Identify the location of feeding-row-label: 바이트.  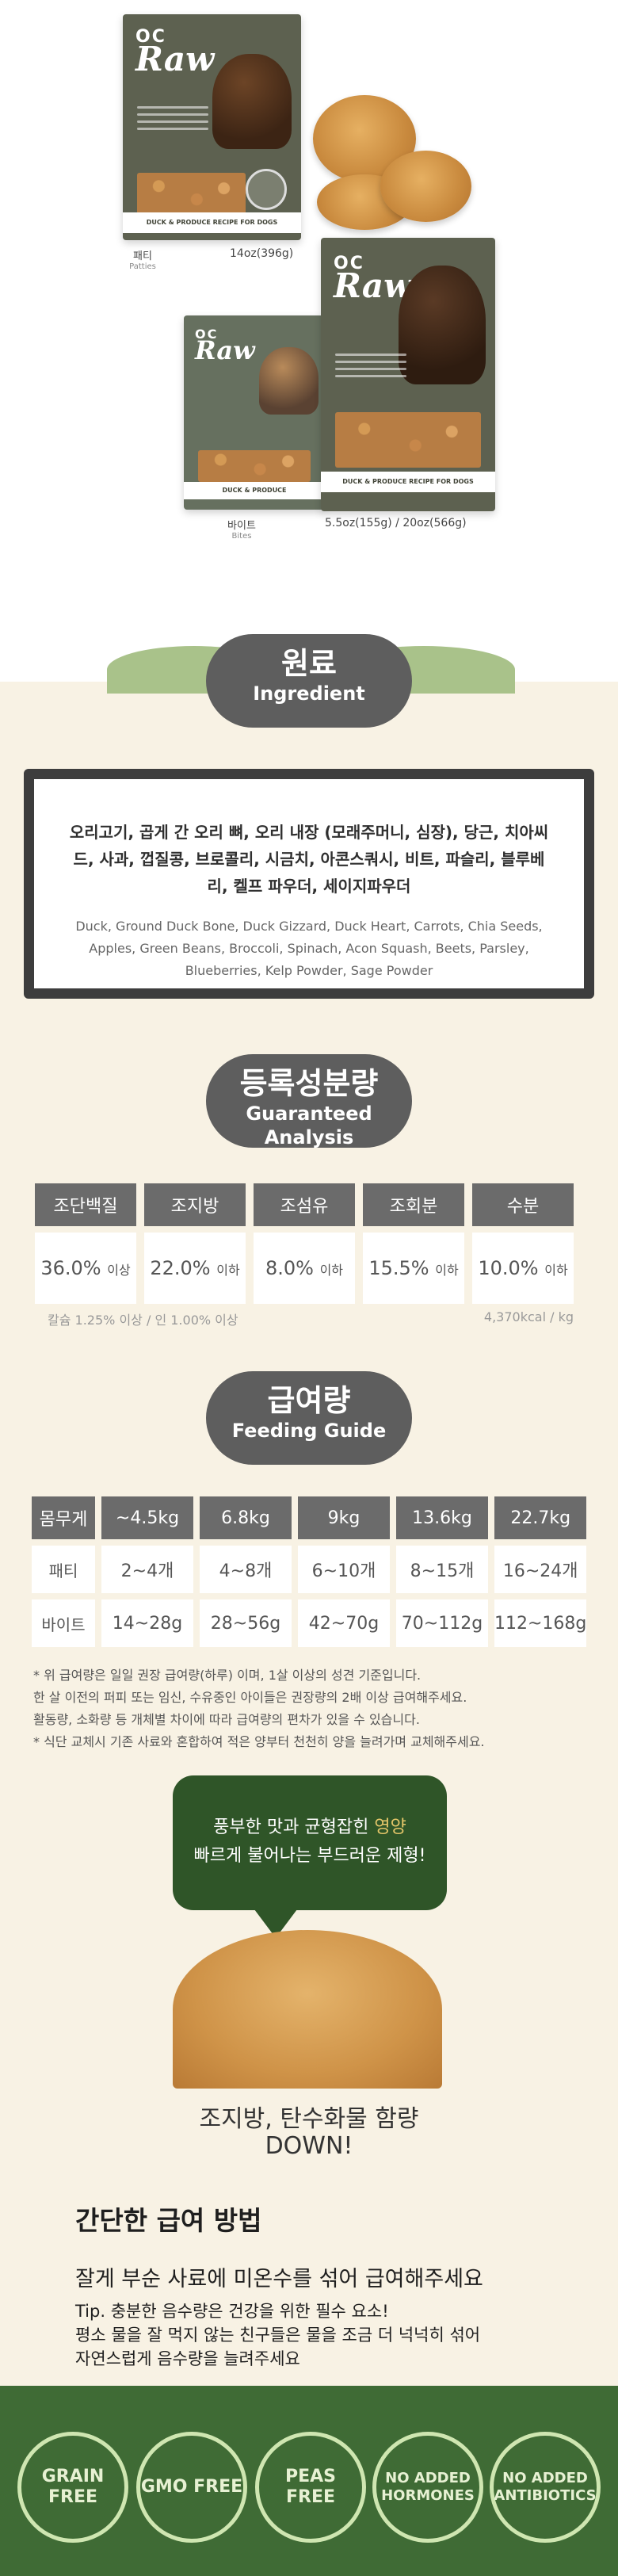
(64, 1623).